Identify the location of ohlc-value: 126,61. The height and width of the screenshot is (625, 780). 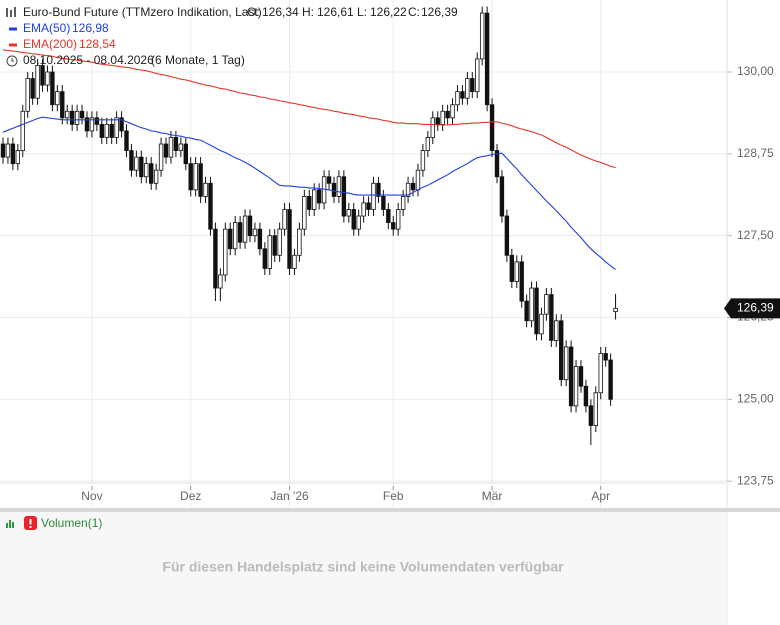
(335, 12).